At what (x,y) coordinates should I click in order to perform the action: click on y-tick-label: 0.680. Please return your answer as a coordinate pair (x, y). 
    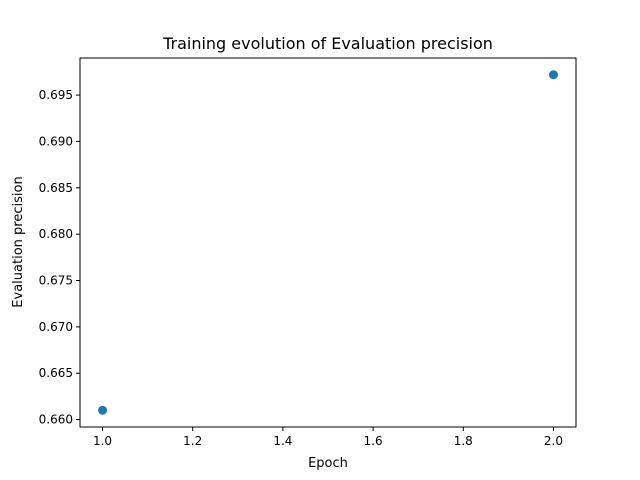
    Looking at the image, I should click on (56, 234).